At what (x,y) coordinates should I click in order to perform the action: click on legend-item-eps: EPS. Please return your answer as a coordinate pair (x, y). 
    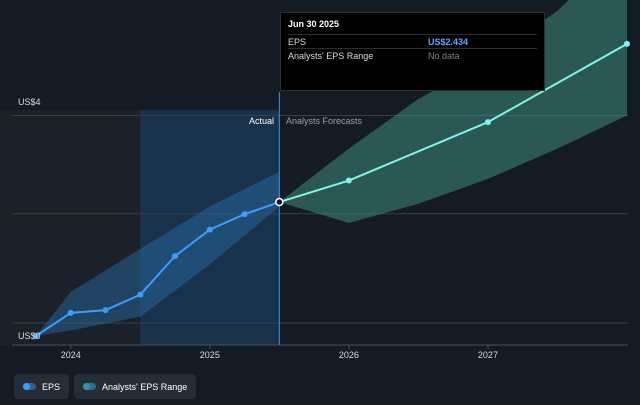
    Looking at the image, I should click on (42, 386).